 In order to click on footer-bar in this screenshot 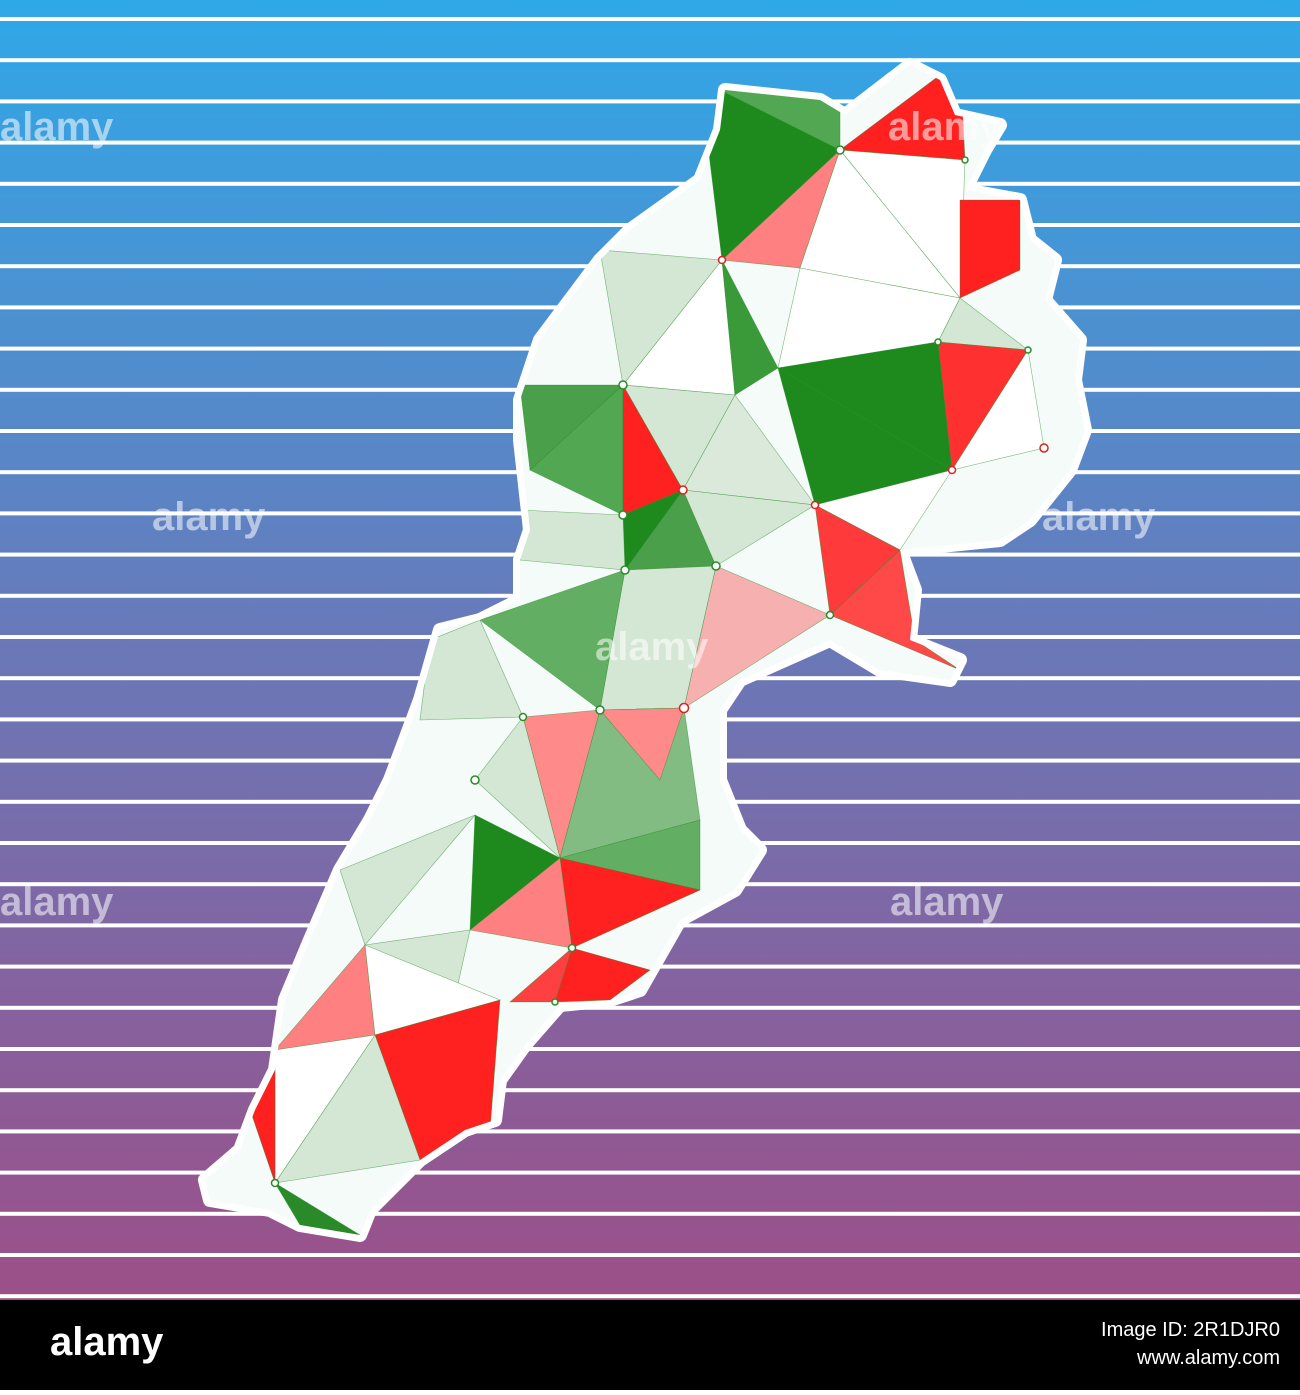, I will do `click(650, 1345)`.